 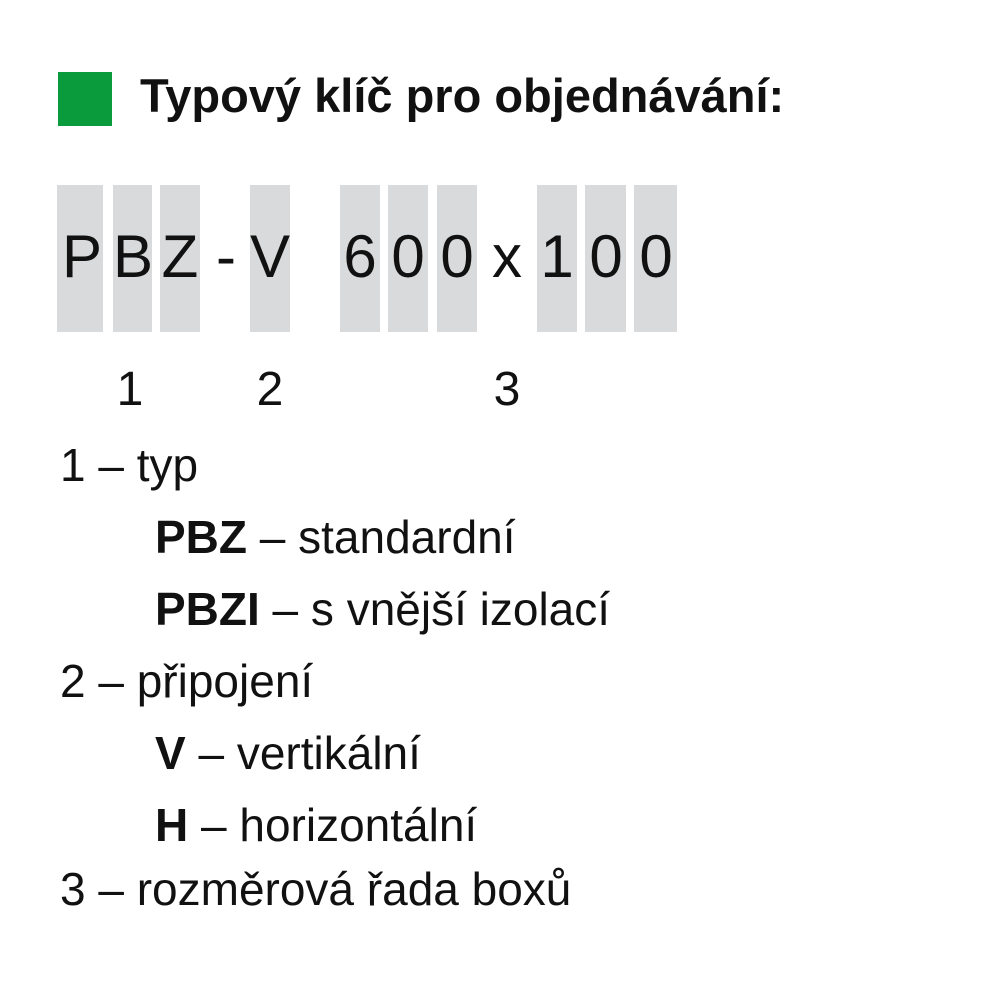 I want to click on legend-line: PBZI – s vnější izolací, so click(x=383, y=609).